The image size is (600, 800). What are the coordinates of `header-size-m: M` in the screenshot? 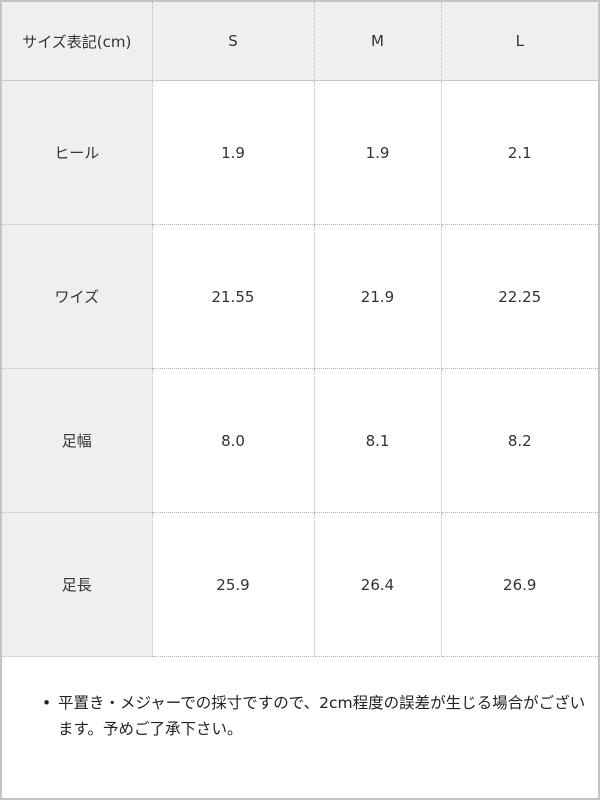 It's located at (378, 41).